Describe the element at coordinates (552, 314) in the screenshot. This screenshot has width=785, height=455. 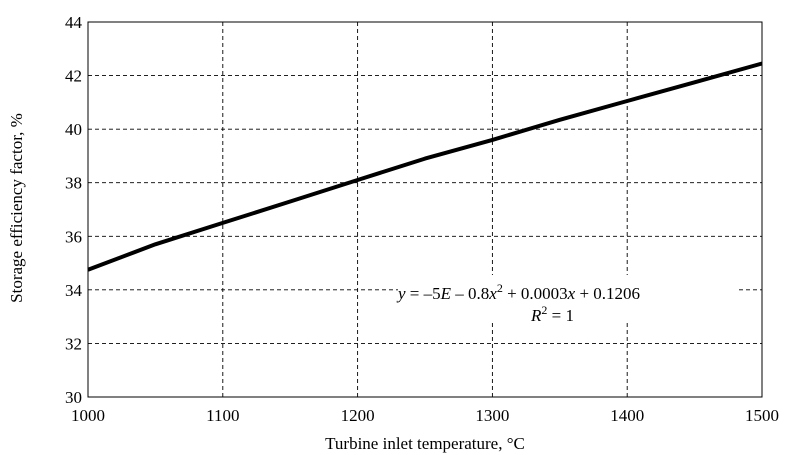
I see `r-squared-label: R2 = 1` at that location.